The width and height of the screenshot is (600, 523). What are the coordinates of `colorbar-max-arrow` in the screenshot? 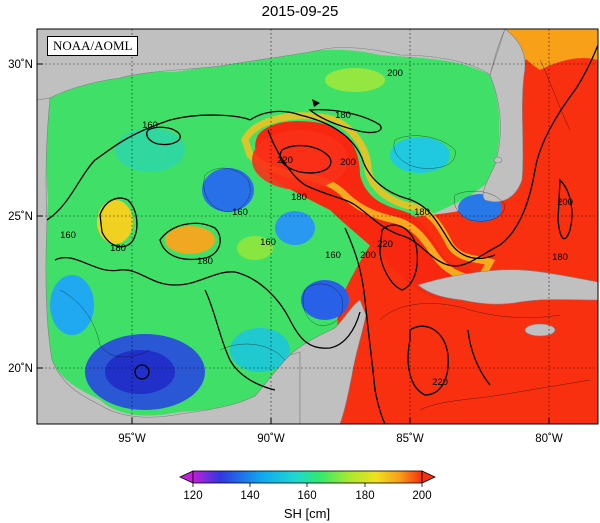 It's located at (428, 477).